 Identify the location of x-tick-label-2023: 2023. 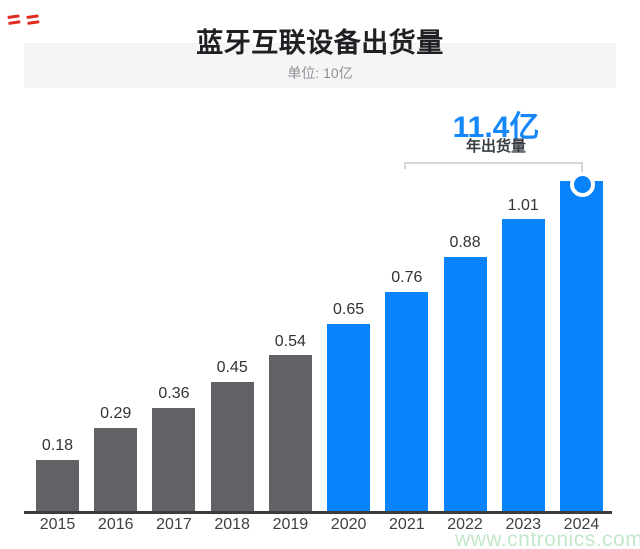
(523, 524).